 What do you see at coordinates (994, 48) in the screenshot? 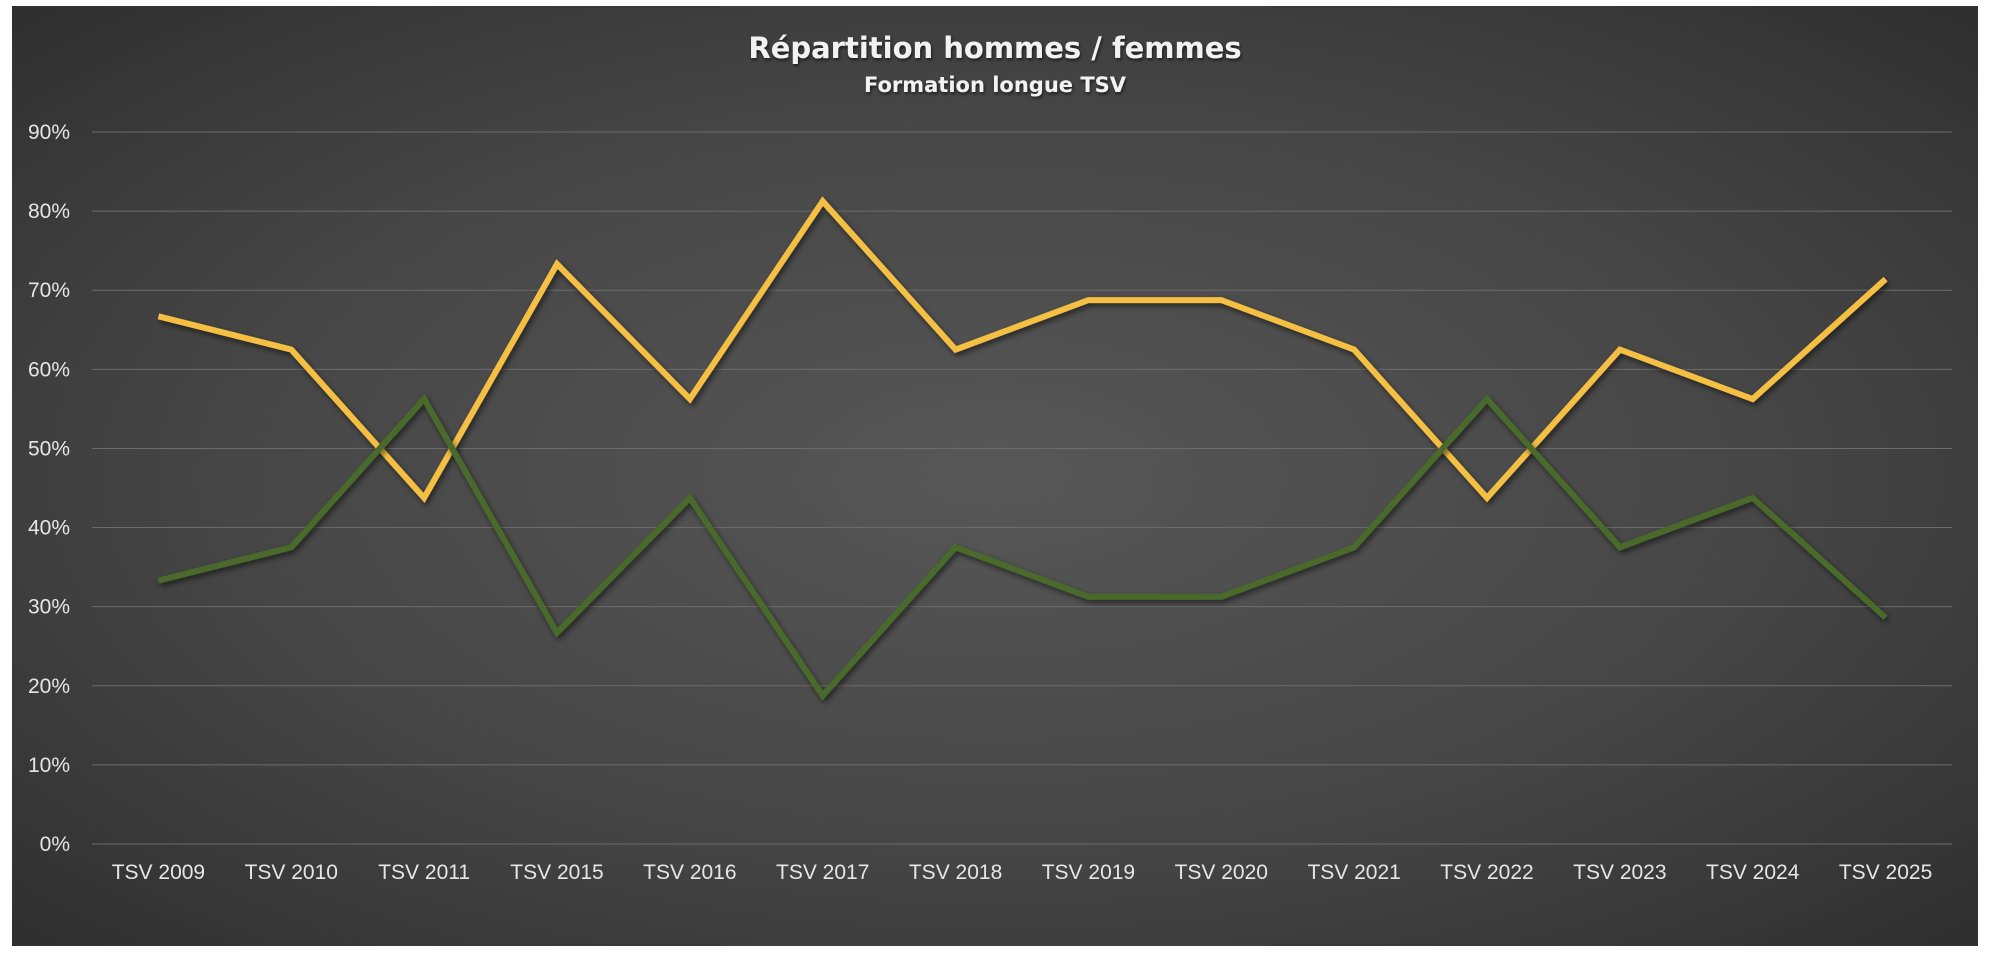
I see `chart-title: Répartition hommes / femmes` at bounding box center [994, 48].